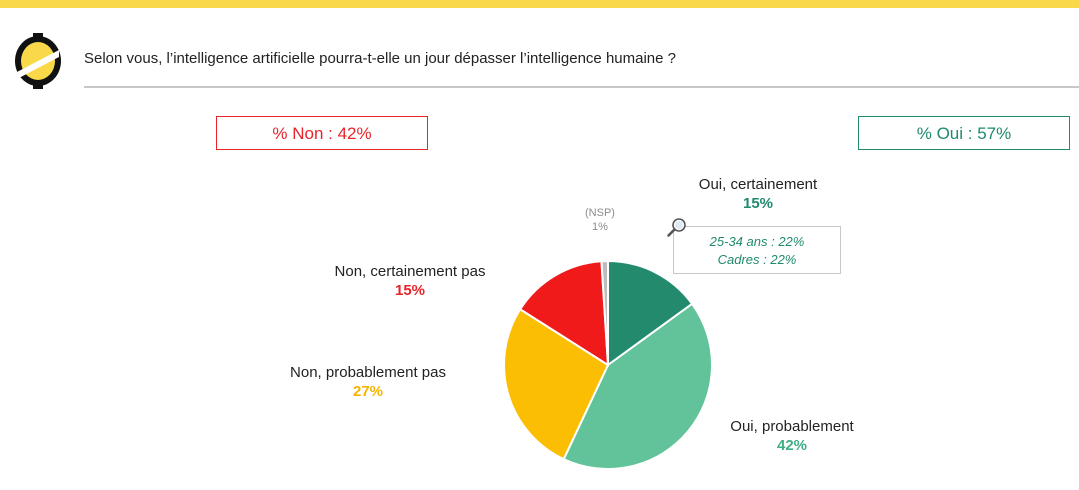  I want to click on title-divider, so click(581, 87).